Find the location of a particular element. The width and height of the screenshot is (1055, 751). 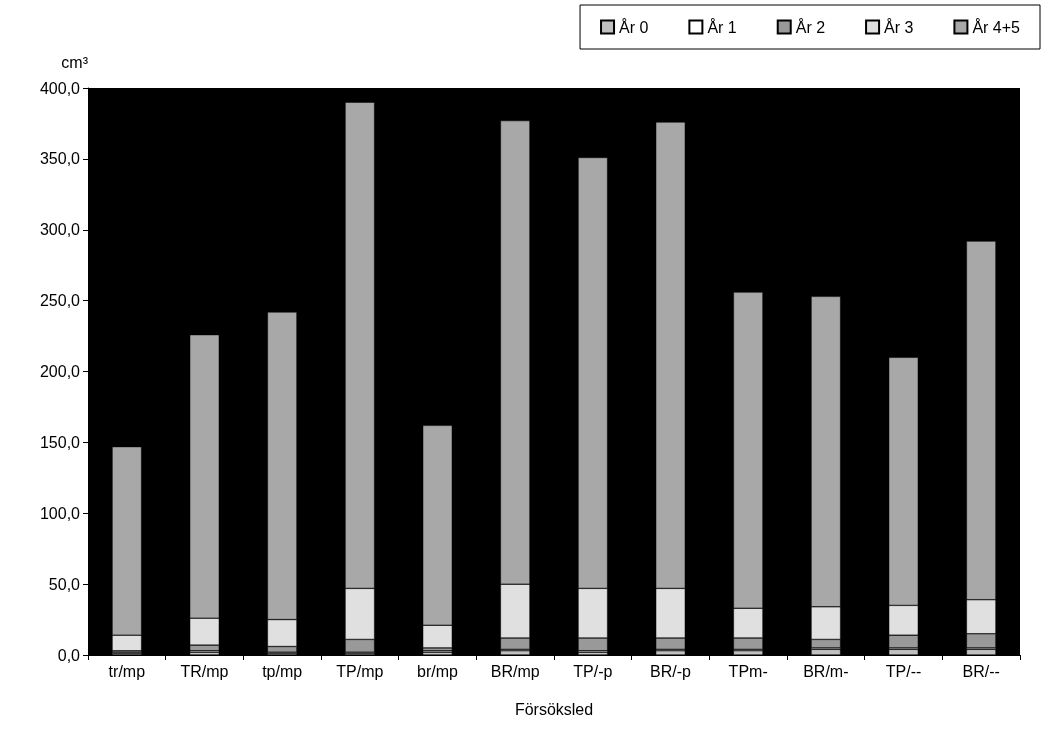

x-tick-label: br/mp is located at coordinates (438, 671).